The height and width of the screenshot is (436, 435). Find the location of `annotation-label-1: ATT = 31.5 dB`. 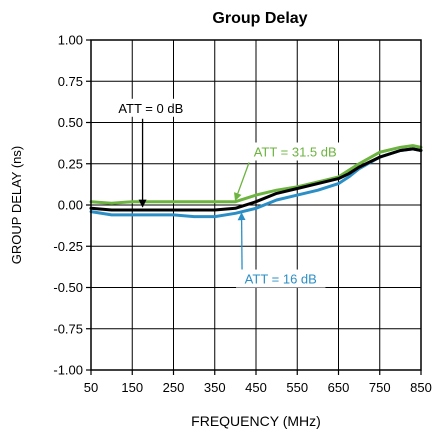

annotation-label-1: ATT = 31.5 dB is located at coordinates (295, 152).